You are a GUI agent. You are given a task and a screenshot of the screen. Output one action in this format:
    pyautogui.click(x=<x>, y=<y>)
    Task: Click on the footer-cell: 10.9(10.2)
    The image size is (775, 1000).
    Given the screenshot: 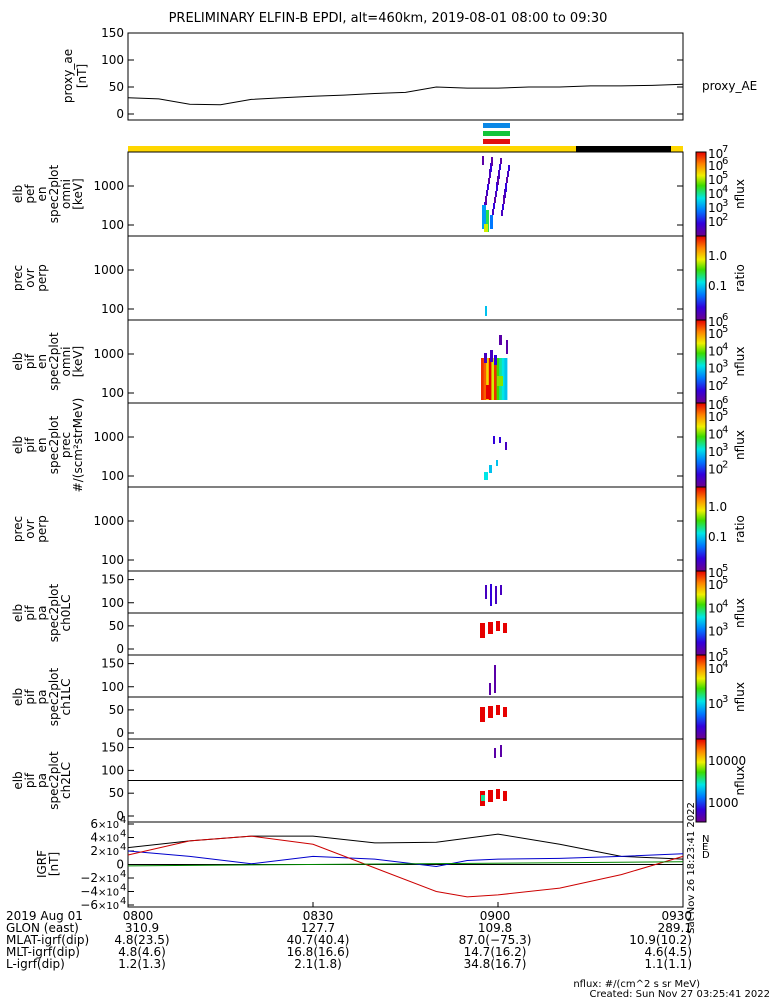 What is the action you would take?
    pyautogui.click(x=660, y=940)
    